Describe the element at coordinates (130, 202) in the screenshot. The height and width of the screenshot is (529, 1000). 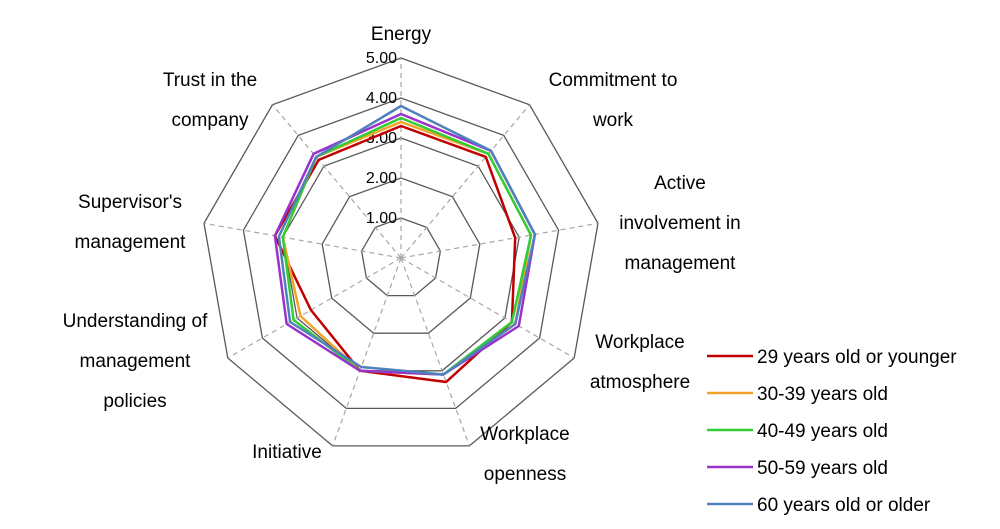
I see `axis-label: Supervisor's` at that location.